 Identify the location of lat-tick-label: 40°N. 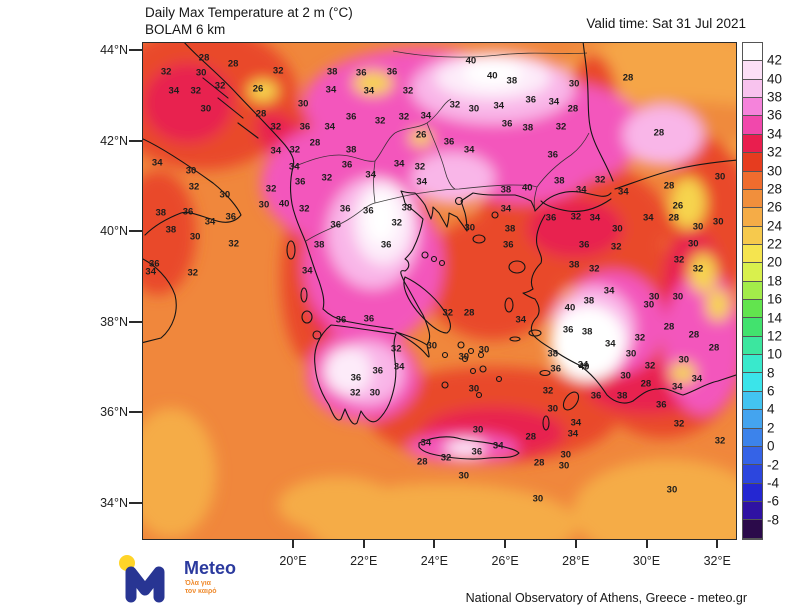
(114, 231).